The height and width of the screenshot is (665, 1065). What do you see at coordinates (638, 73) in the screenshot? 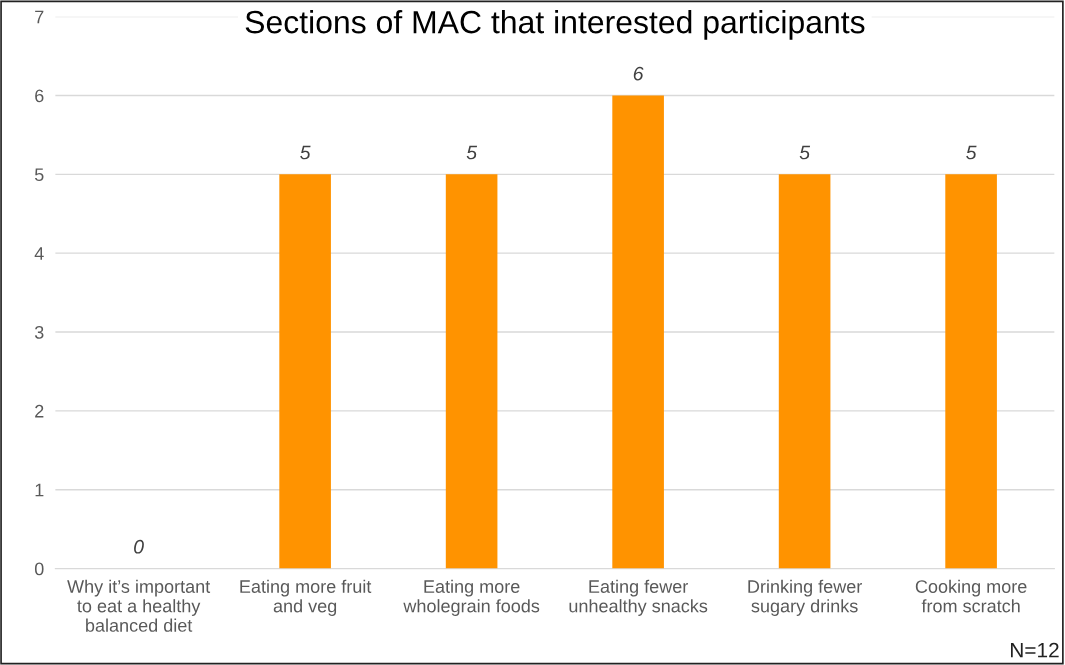
I see `data-label: 6` at bounding box center [638, 73].